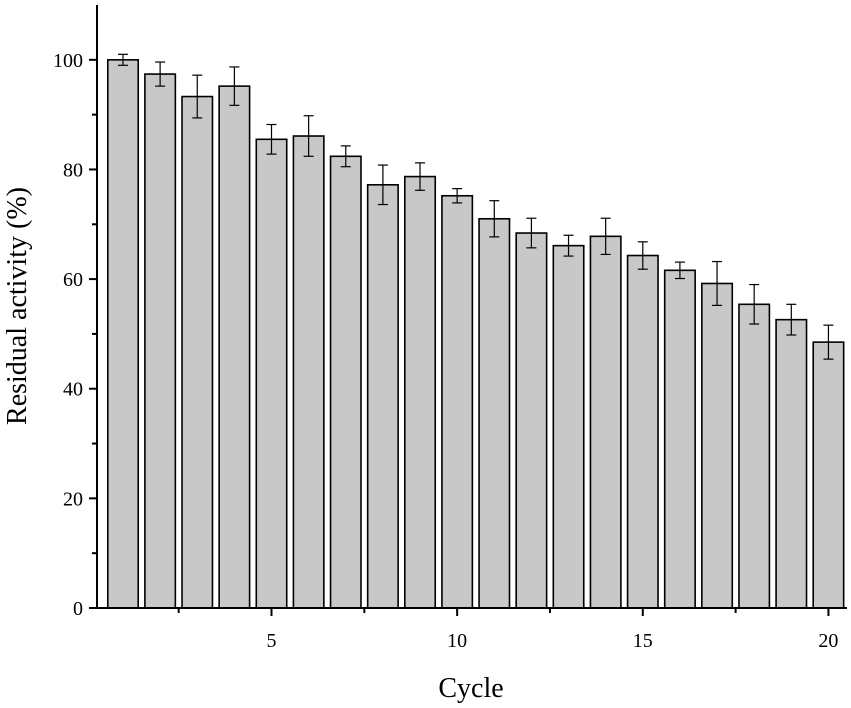  Describe the element at coordinates (272, 641) in the screenshot. I see `x-tick-label-5: 5` at that location.